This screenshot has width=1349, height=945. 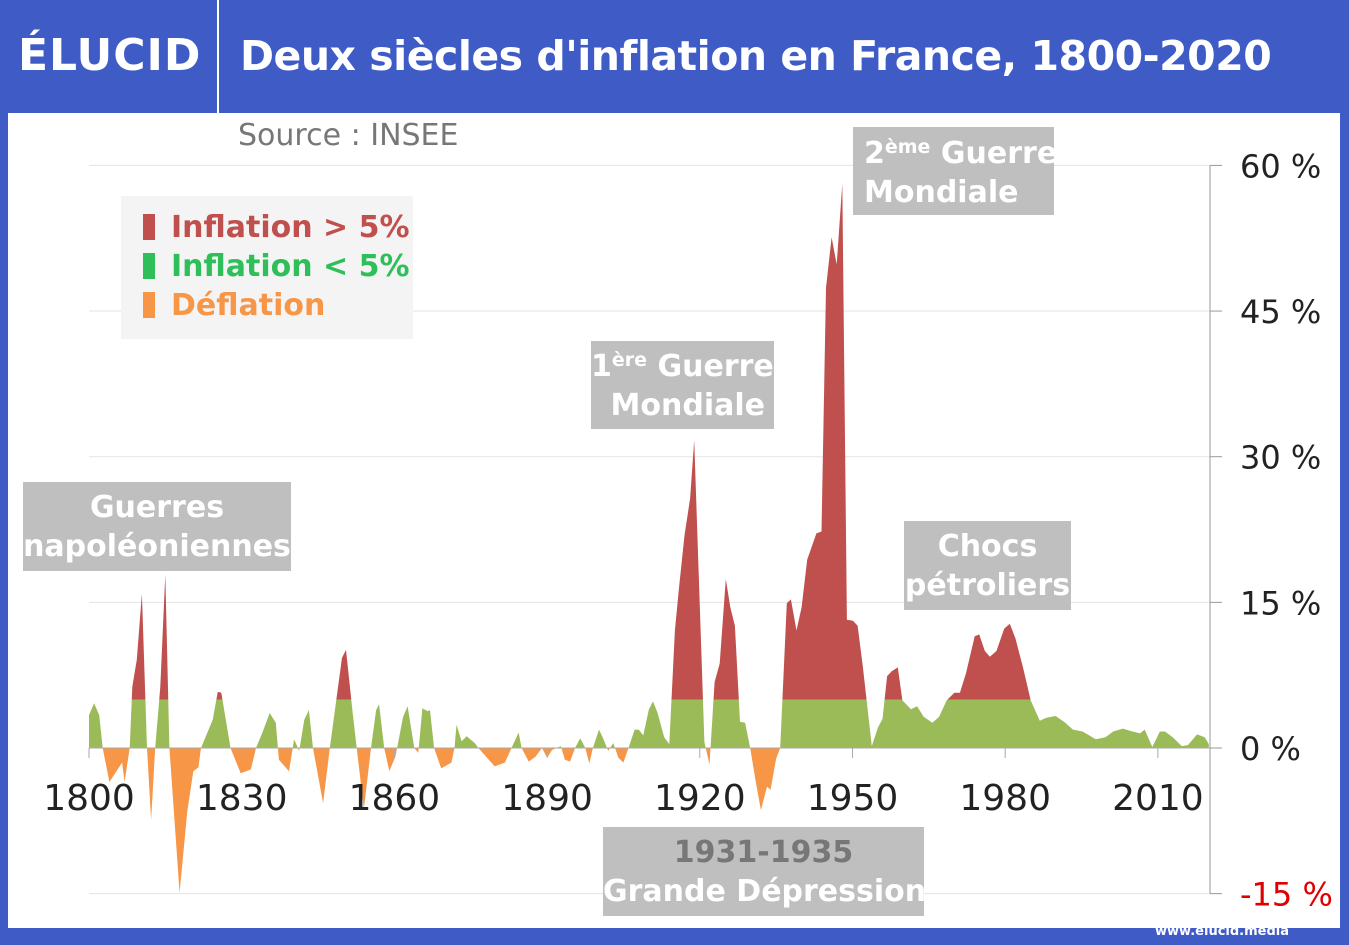 What do you see at coordinates (765, 871) in the screenshot?
I see `annotation-great-depression: 1931-1935 Grande Dépression` at bounding box center [765, 871].